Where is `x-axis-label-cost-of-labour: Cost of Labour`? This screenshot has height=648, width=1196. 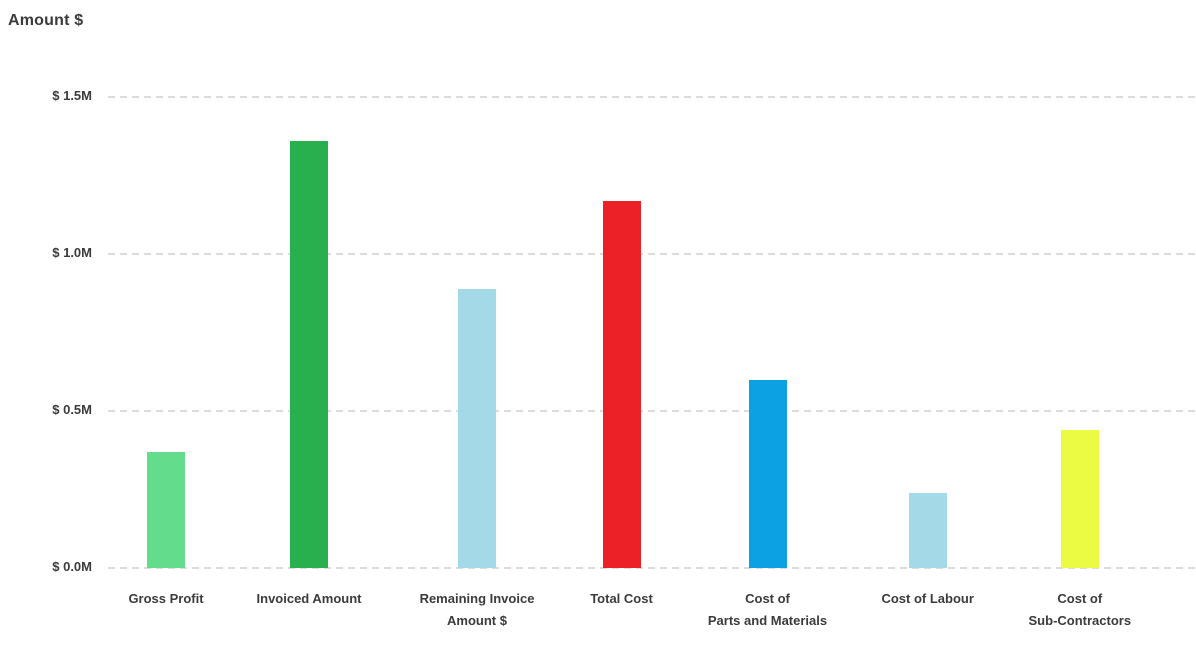
x-axis-label-cost-of-labour: Cost of Labour is located at coordinates (927, 598).